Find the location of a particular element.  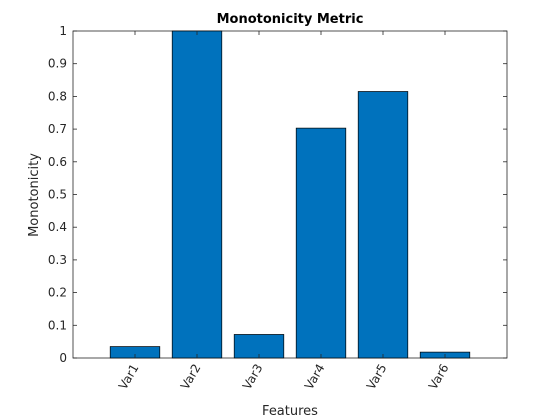

y-tick-label: 0.4 is located at coordinates (57, 227).